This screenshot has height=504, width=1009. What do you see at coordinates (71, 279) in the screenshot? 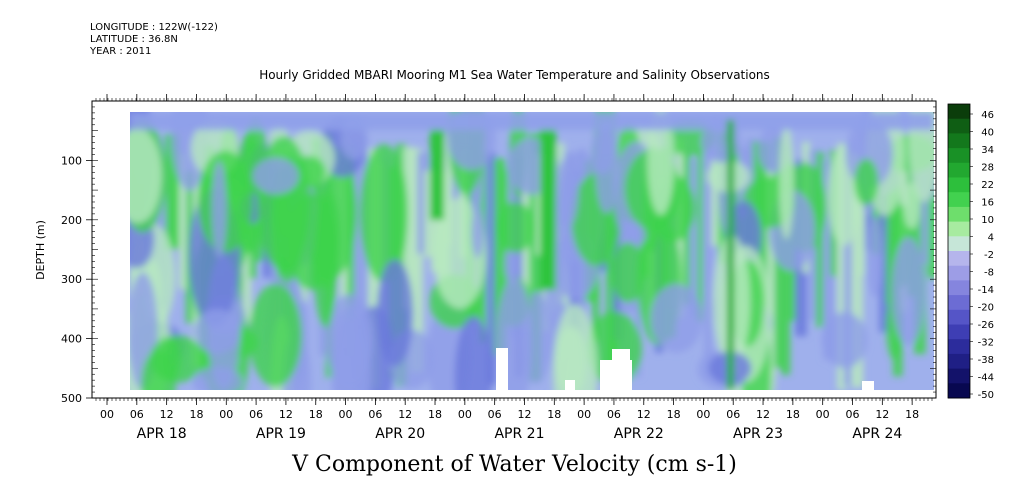
I see `y-tick-label: 300` at bounding box center [71, 279].